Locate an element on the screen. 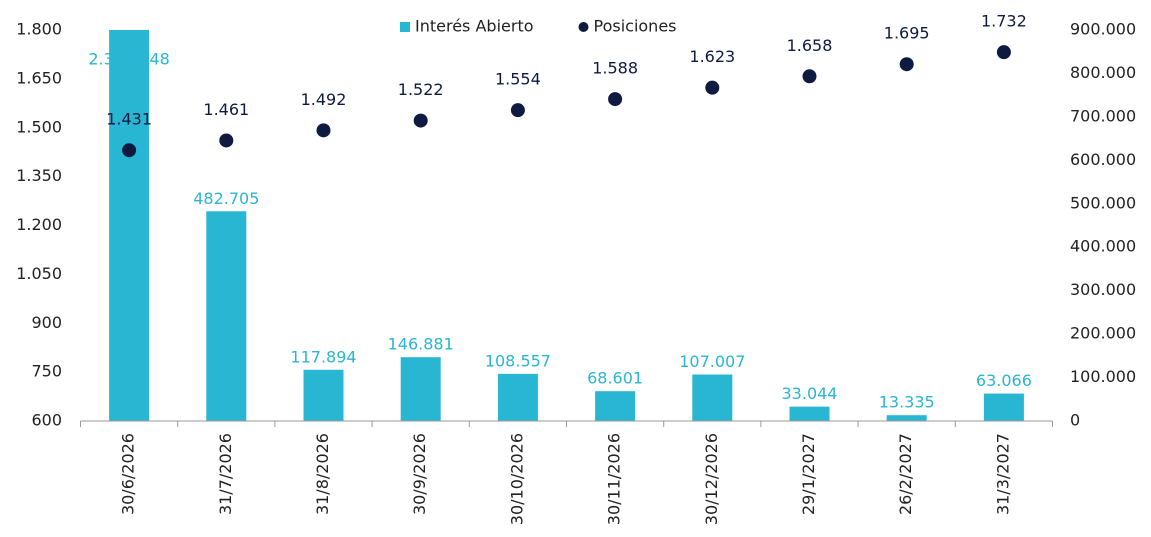 The image size is (1151, 537). point-value-label: 1.695 is located at coordinates (907, 33).